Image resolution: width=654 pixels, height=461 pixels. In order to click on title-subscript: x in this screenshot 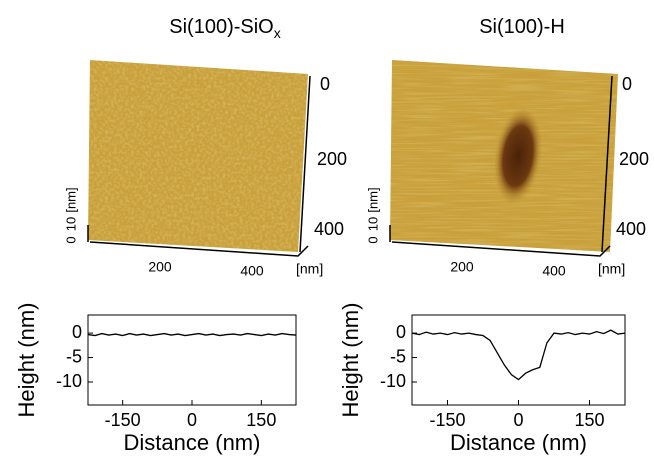, I will do `click(277, 33)`.